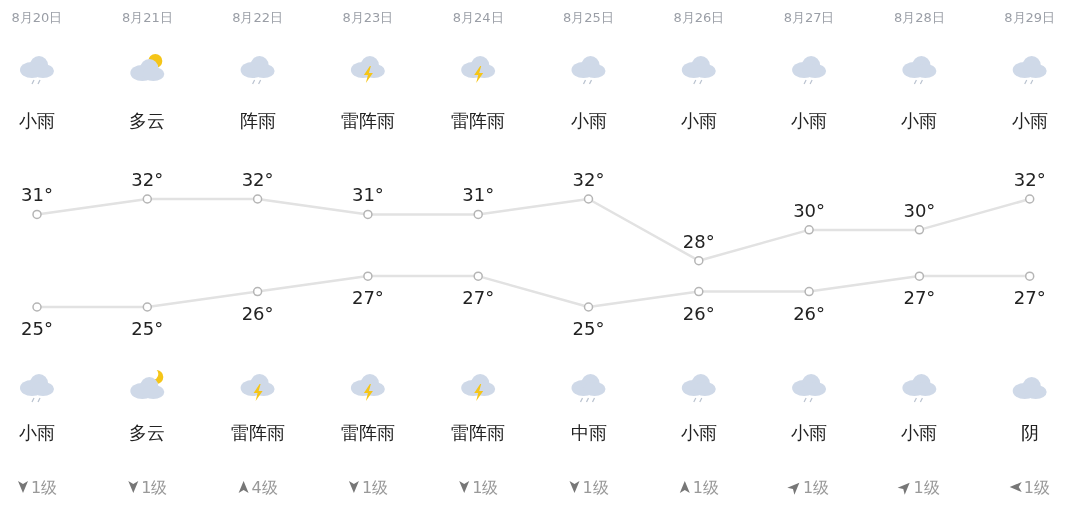 The height and width of the screenshot is (514, 1080). Describe the element at coordinates (258, 17) in the screenshot. I see `x-tick-label: 8月22日` at that location.